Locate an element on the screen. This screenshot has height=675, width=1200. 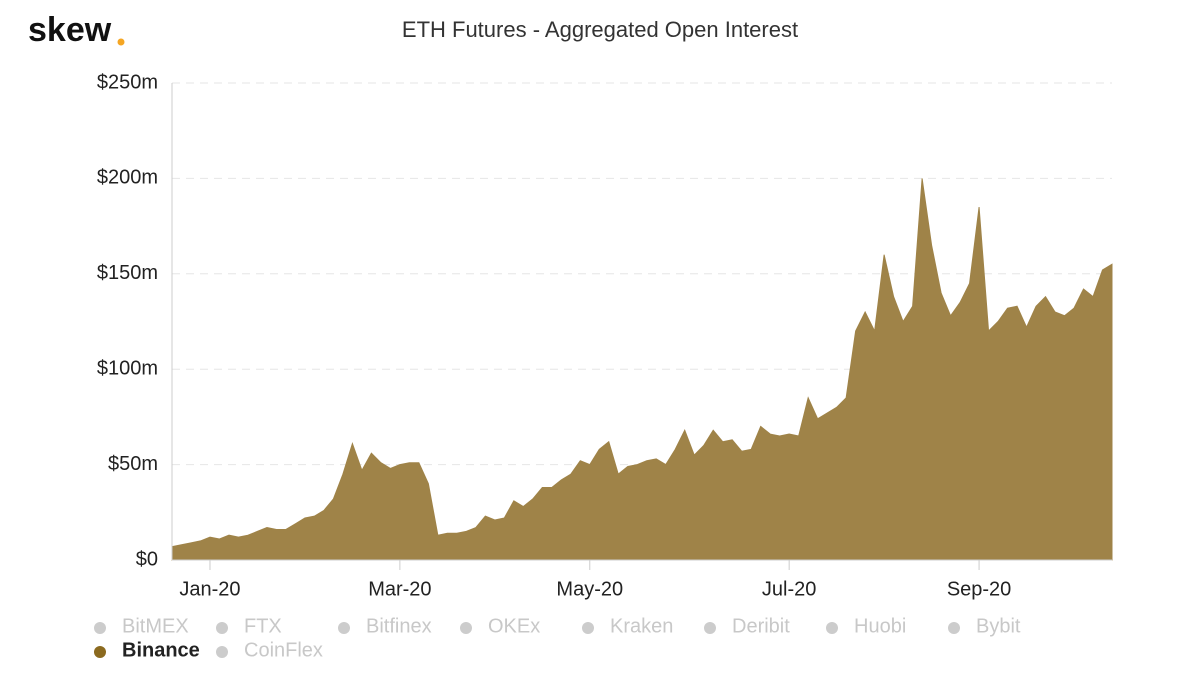
y-tick-label: $150m is located at coordinates (127, 273).